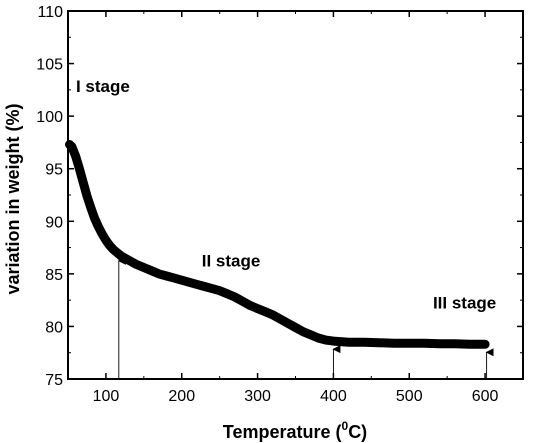 The image size is (533, 443). What do you see at coordinates (50, 12) in the screenshot?
I see `y-tick-label: 110` at bounding box center [50, 12].